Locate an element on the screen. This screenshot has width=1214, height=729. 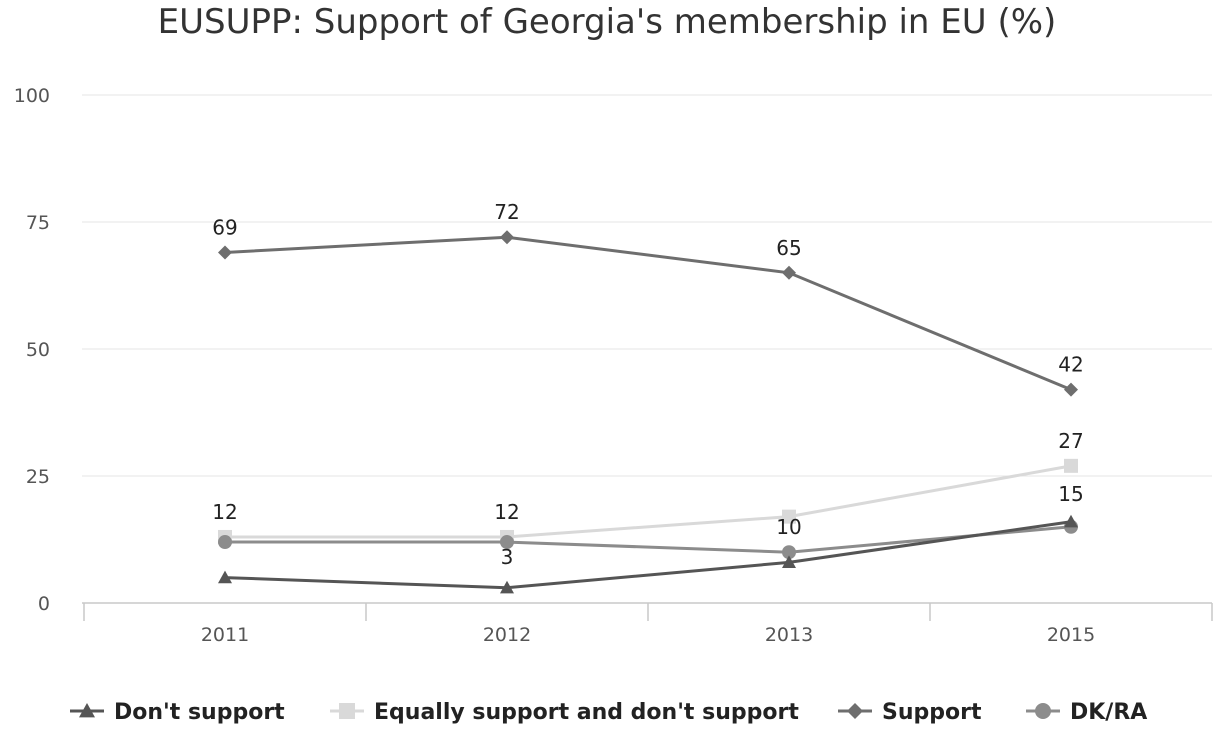
data-label: 72 is located at coordinates (506, 212).